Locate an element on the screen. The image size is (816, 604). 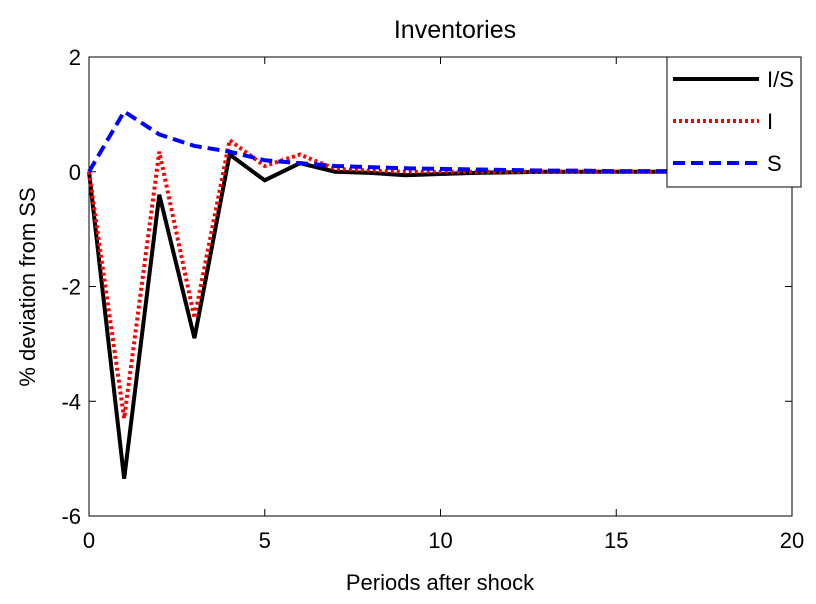
legend-label: I is located at coordinates (770, 121).